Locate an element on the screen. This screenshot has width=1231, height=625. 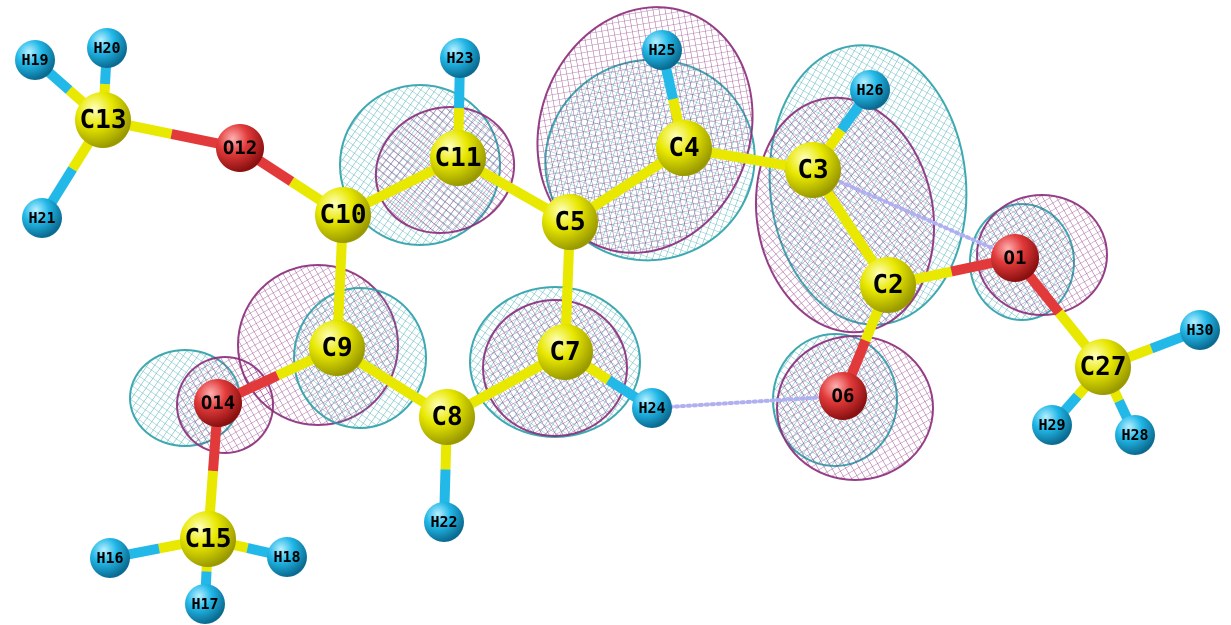
atom-H16 is located at coordinates (110, 558).